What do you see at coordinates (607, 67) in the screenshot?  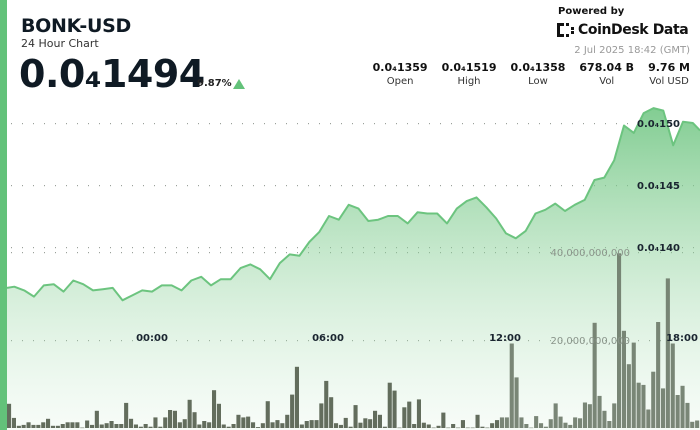 I see `stat-value: 678.04 B` at bounding box center [607, 67].